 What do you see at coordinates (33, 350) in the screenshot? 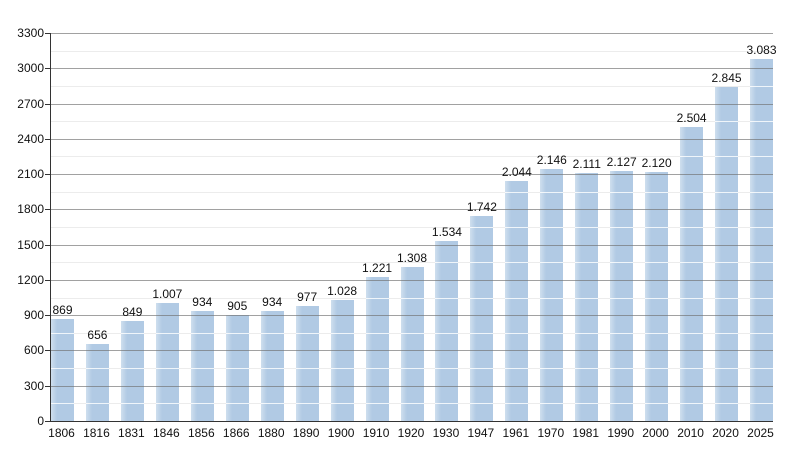
I see `y-axis-label: 600` at bounding box center [33, 350].